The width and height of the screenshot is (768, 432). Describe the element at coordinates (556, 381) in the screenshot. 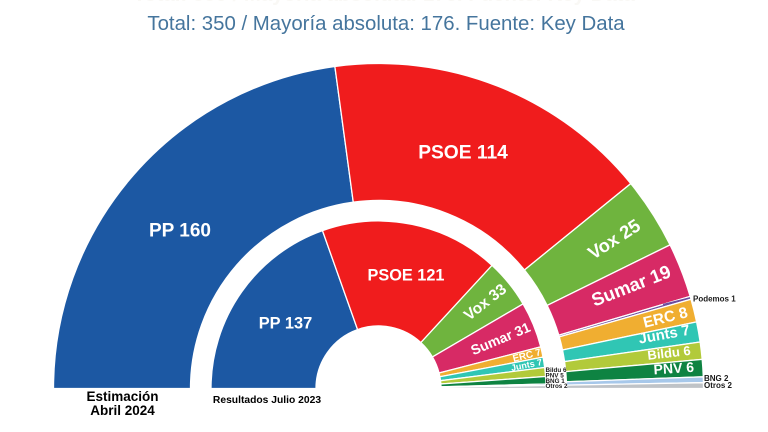

I see `svg-text: BNG 1` at that location.